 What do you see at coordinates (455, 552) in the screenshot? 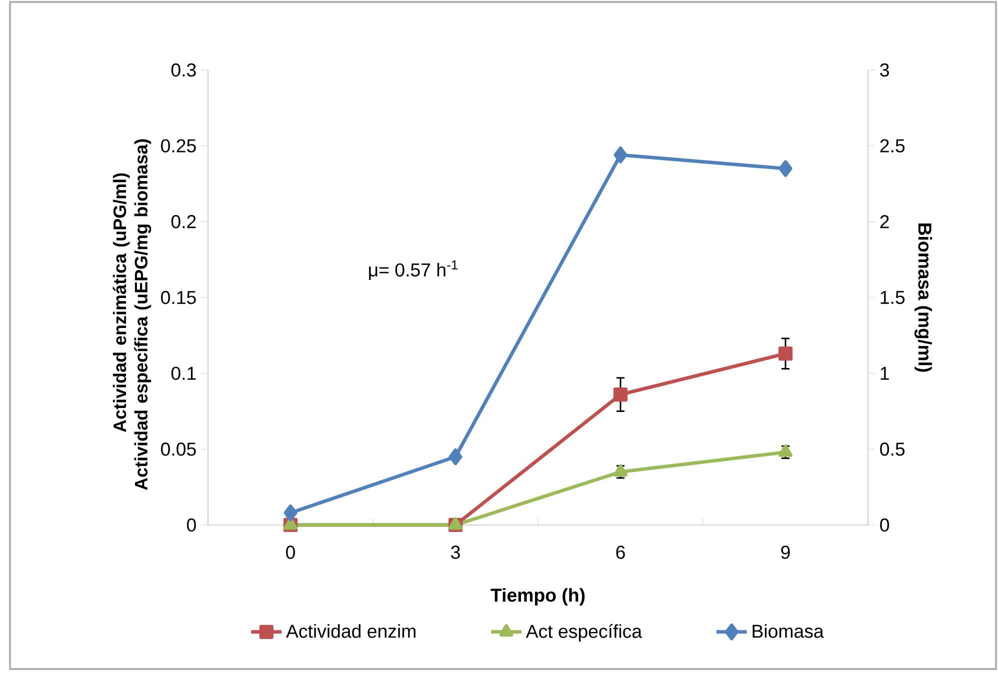
I see `x-tick-label: 3` at bounding box center [455, 552].